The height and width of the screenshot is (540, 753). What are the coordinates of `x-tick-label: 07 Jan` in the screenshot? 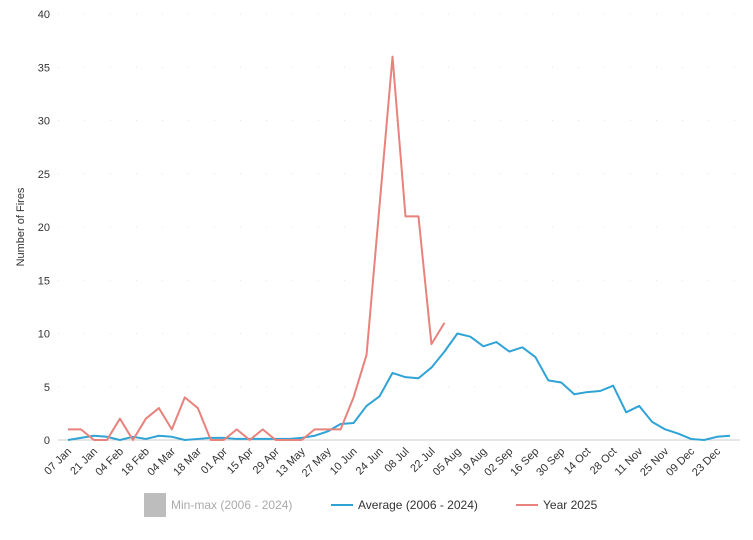 It's located at (58, 462).